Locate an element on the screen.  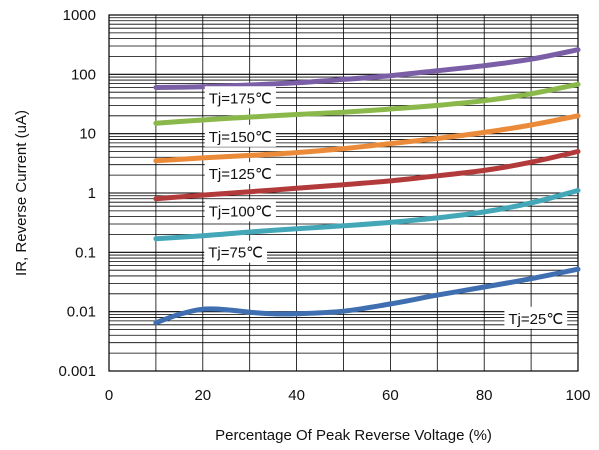
series-label: Tj=125℃ is located at coordinates (240, 174).